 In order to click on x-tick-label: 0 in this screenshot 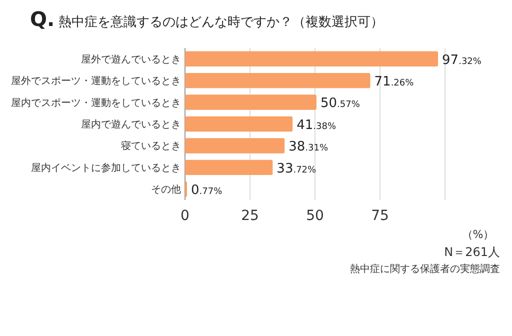, I will do `click(185, 216)`.